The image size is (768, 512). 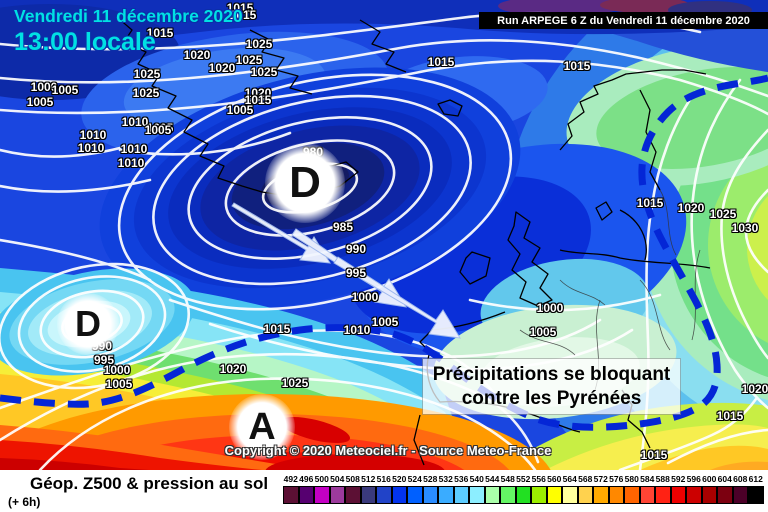 What do you see at coordinates (569, 479) in the screenshot?
I see `colorbar-tick: 564` at bounding box center [569, 479].